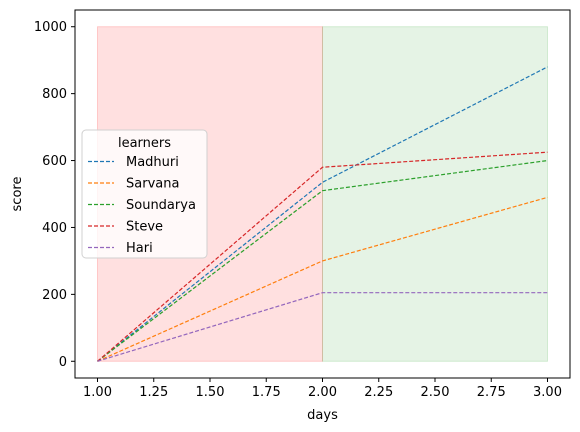 The image size is (580, 432). I want to click on y-axis-ticks: 0 200 400 600 800 1000, so click(54, 195).